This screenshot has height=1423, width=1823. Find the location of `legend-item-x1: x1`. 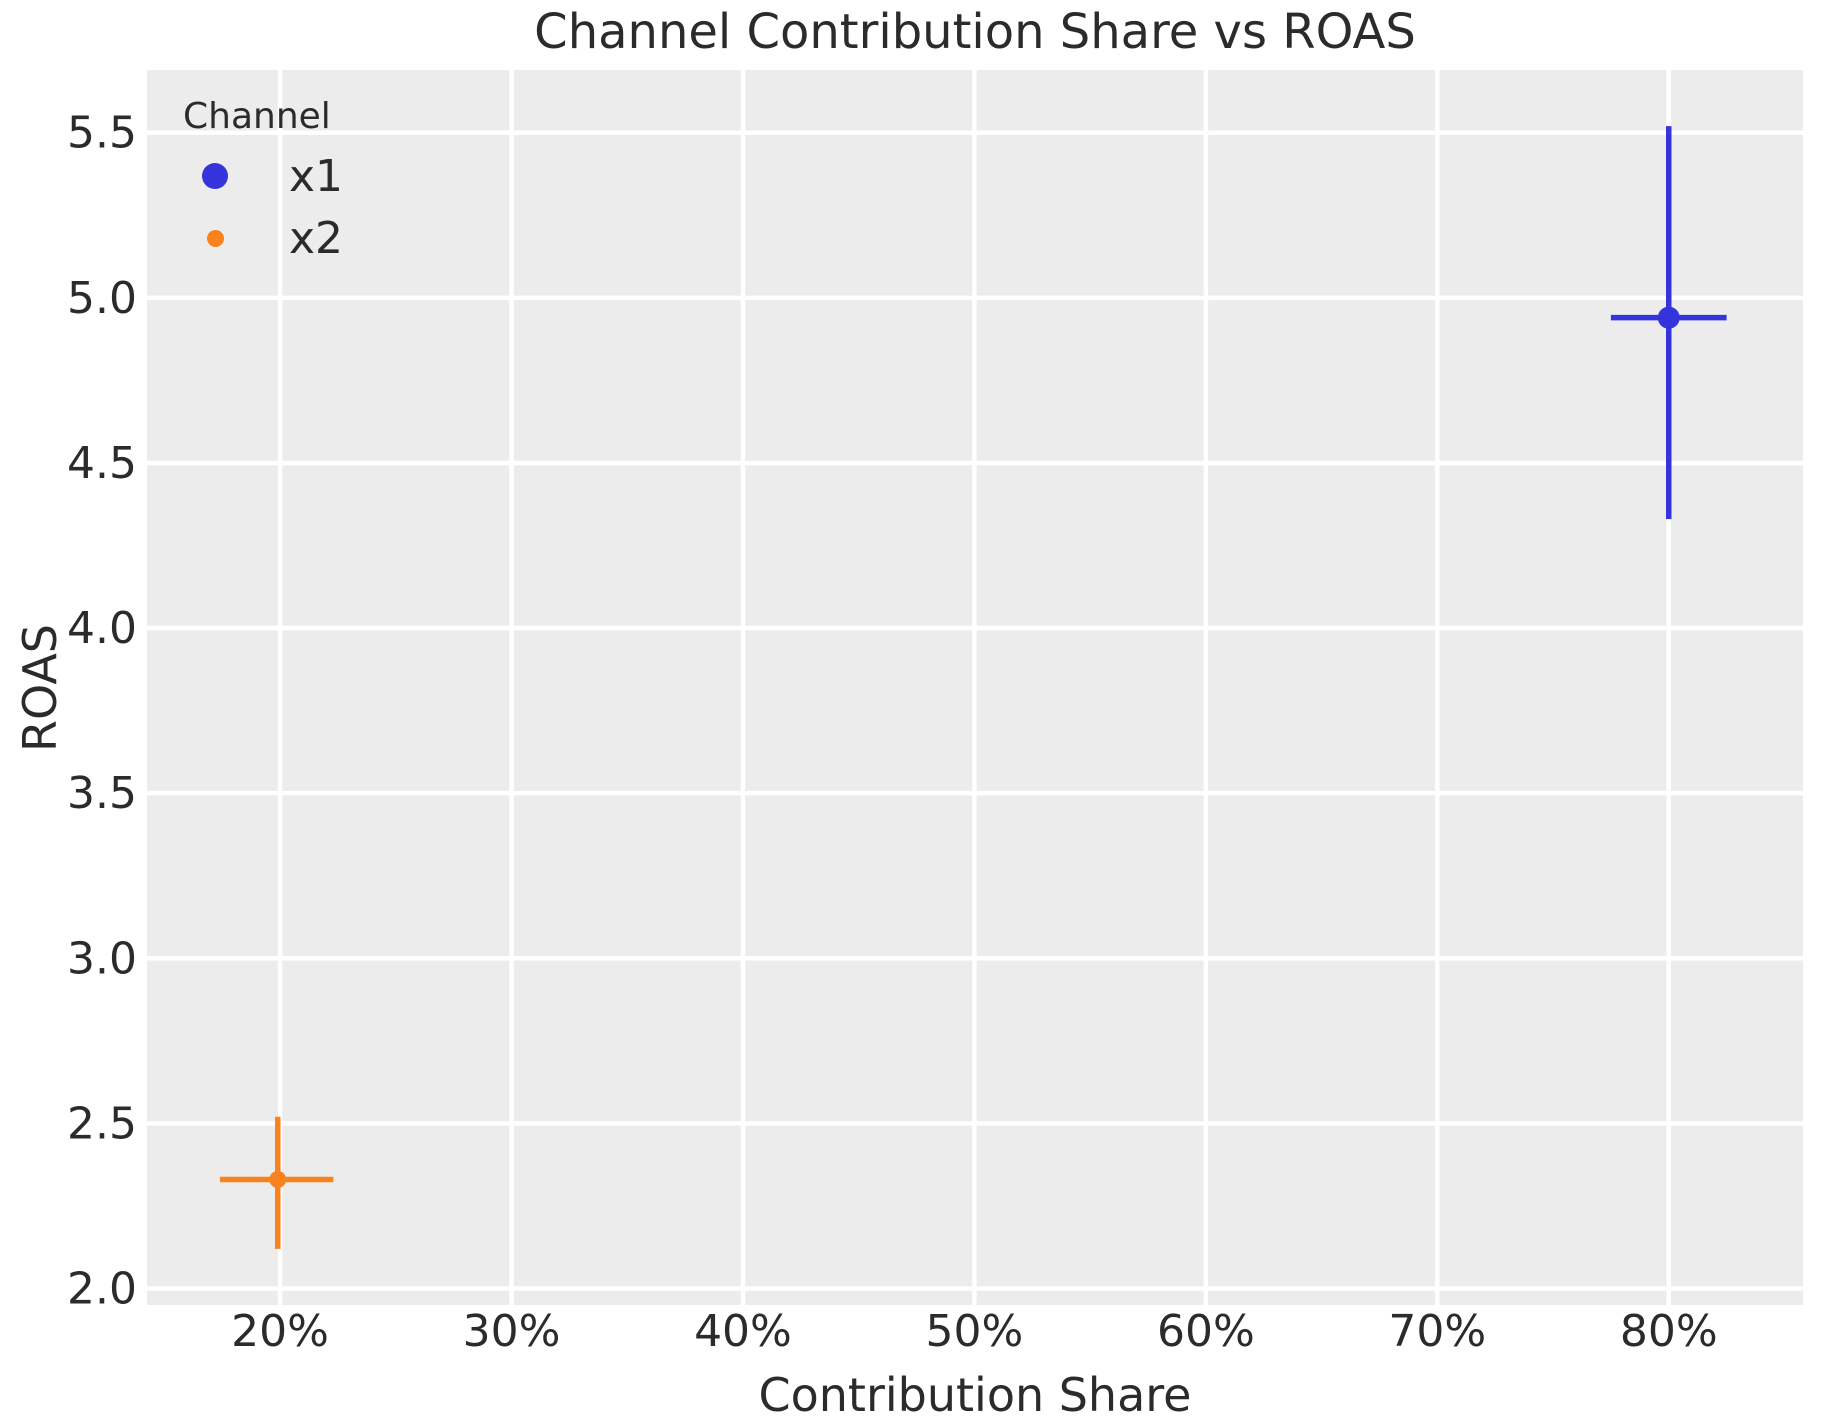

legend-item-x1: x1 is located at coordinates (263, 176).